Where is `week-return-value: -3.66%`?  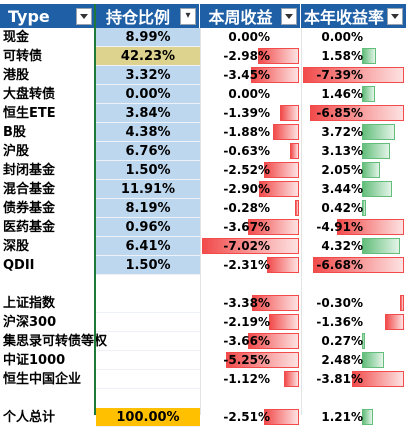 week-return-value: -3.66% is located at coordinates (246, 341).